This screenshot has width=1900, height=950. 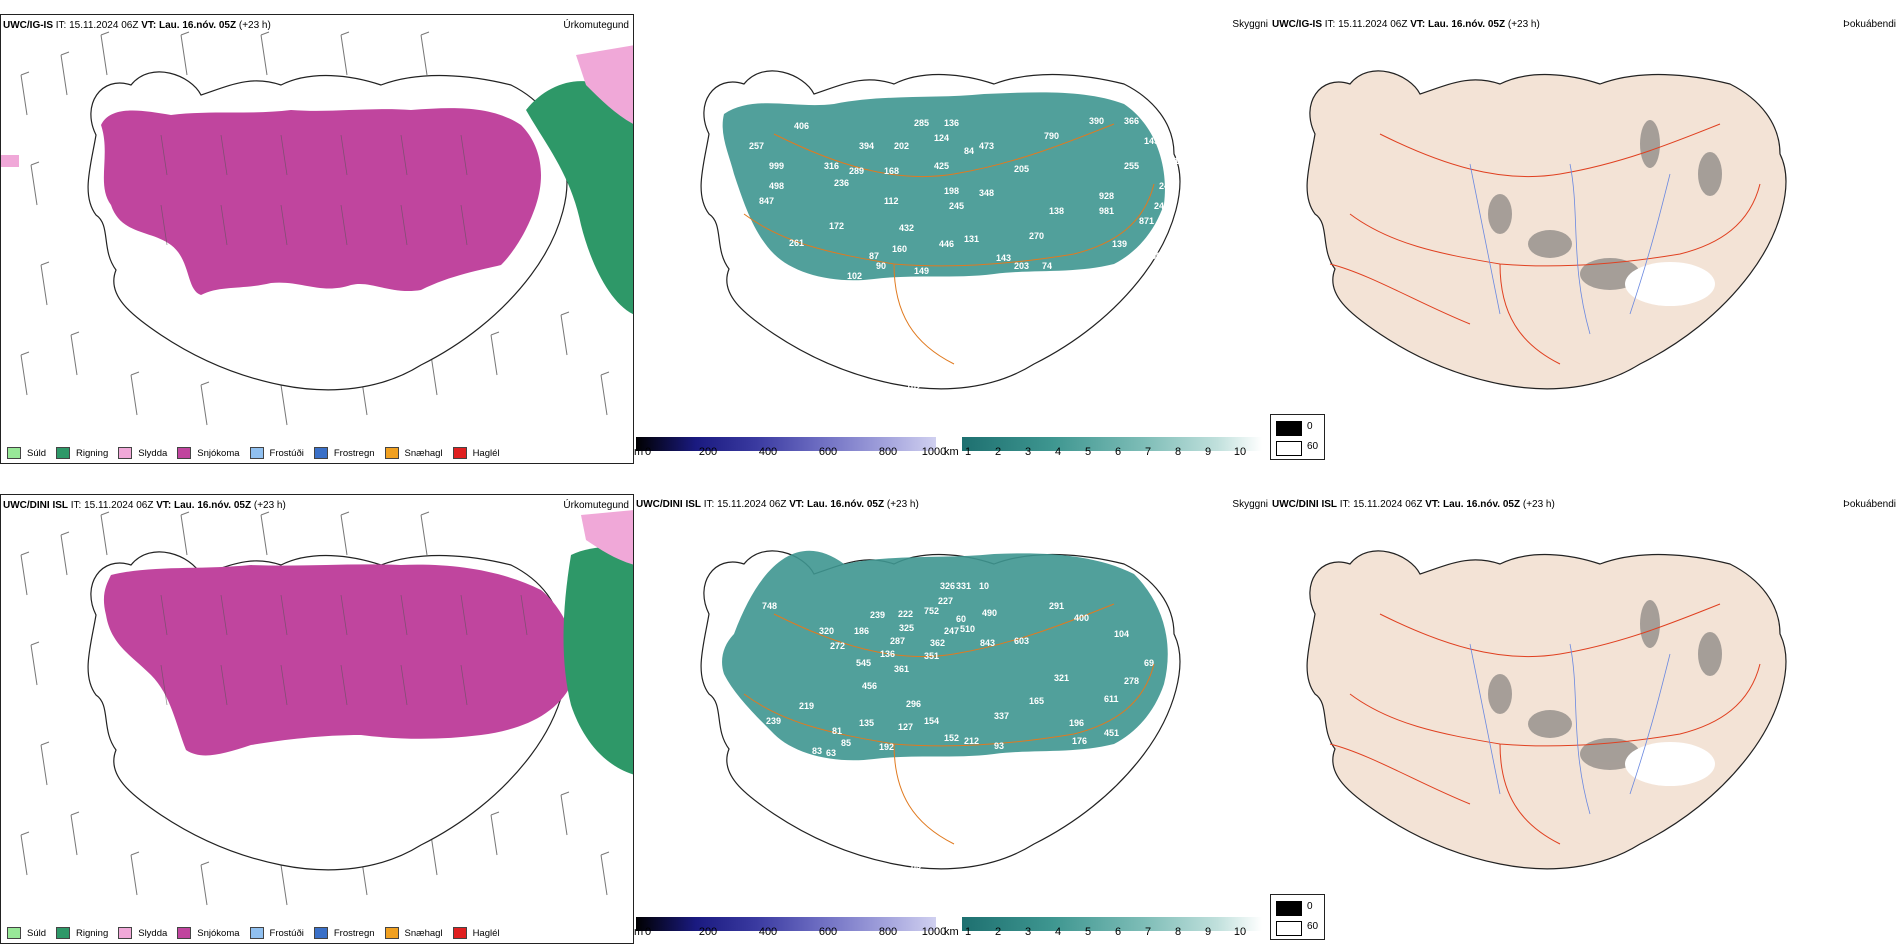 I want to click on svg-text: 257, so click(x=756, y=146).